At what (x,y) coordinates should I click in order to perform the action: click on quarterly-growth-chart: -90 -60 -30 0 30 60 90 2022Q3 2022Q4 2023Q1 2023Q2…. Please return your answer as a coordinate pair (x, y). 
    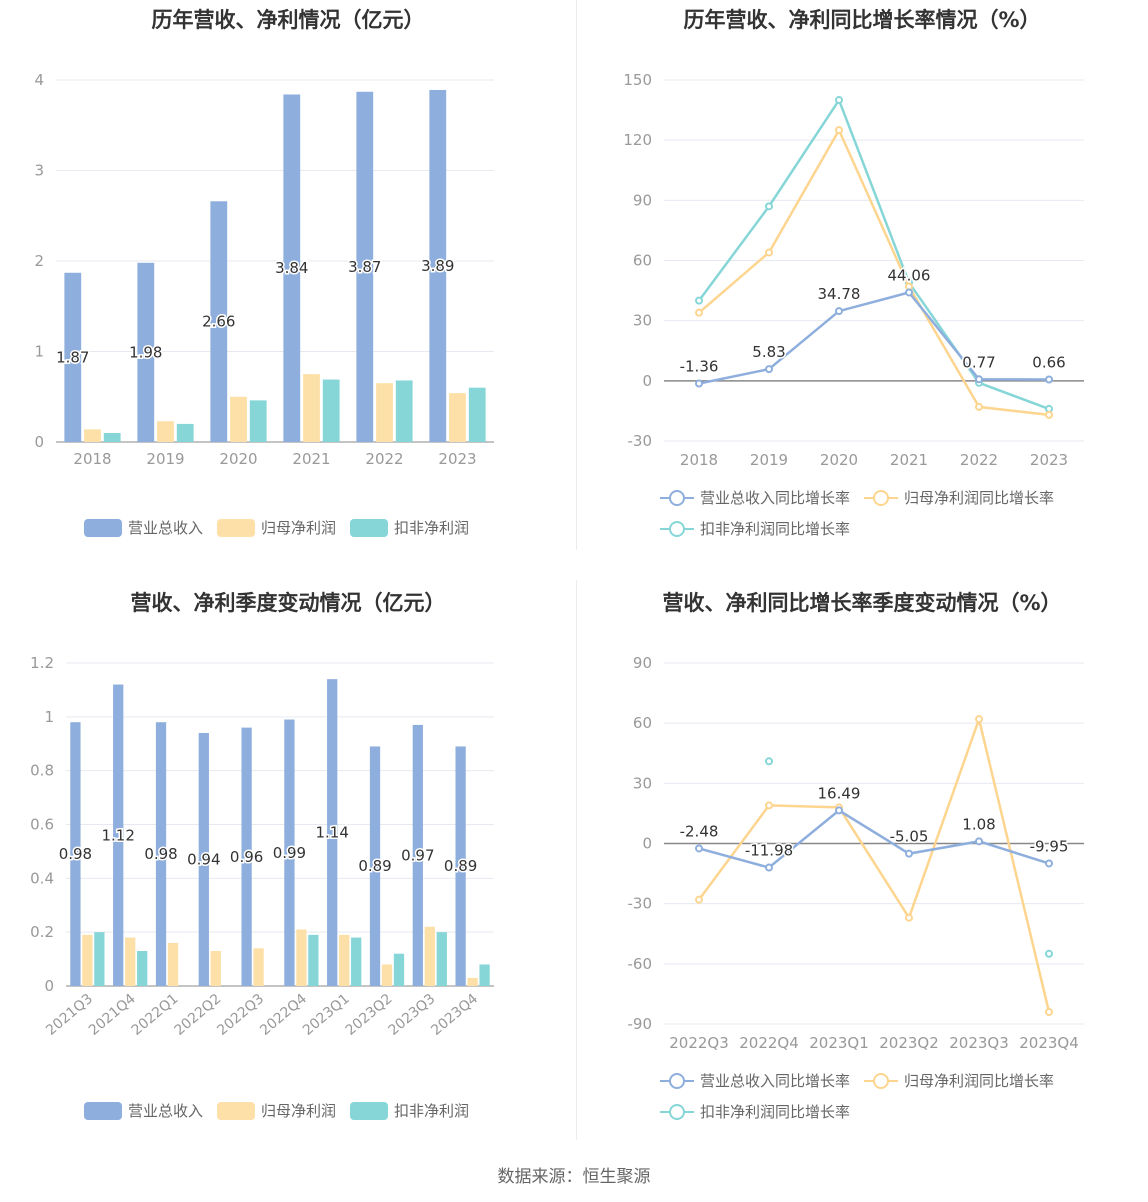
    Looking at the image, I should click on (856, 853).